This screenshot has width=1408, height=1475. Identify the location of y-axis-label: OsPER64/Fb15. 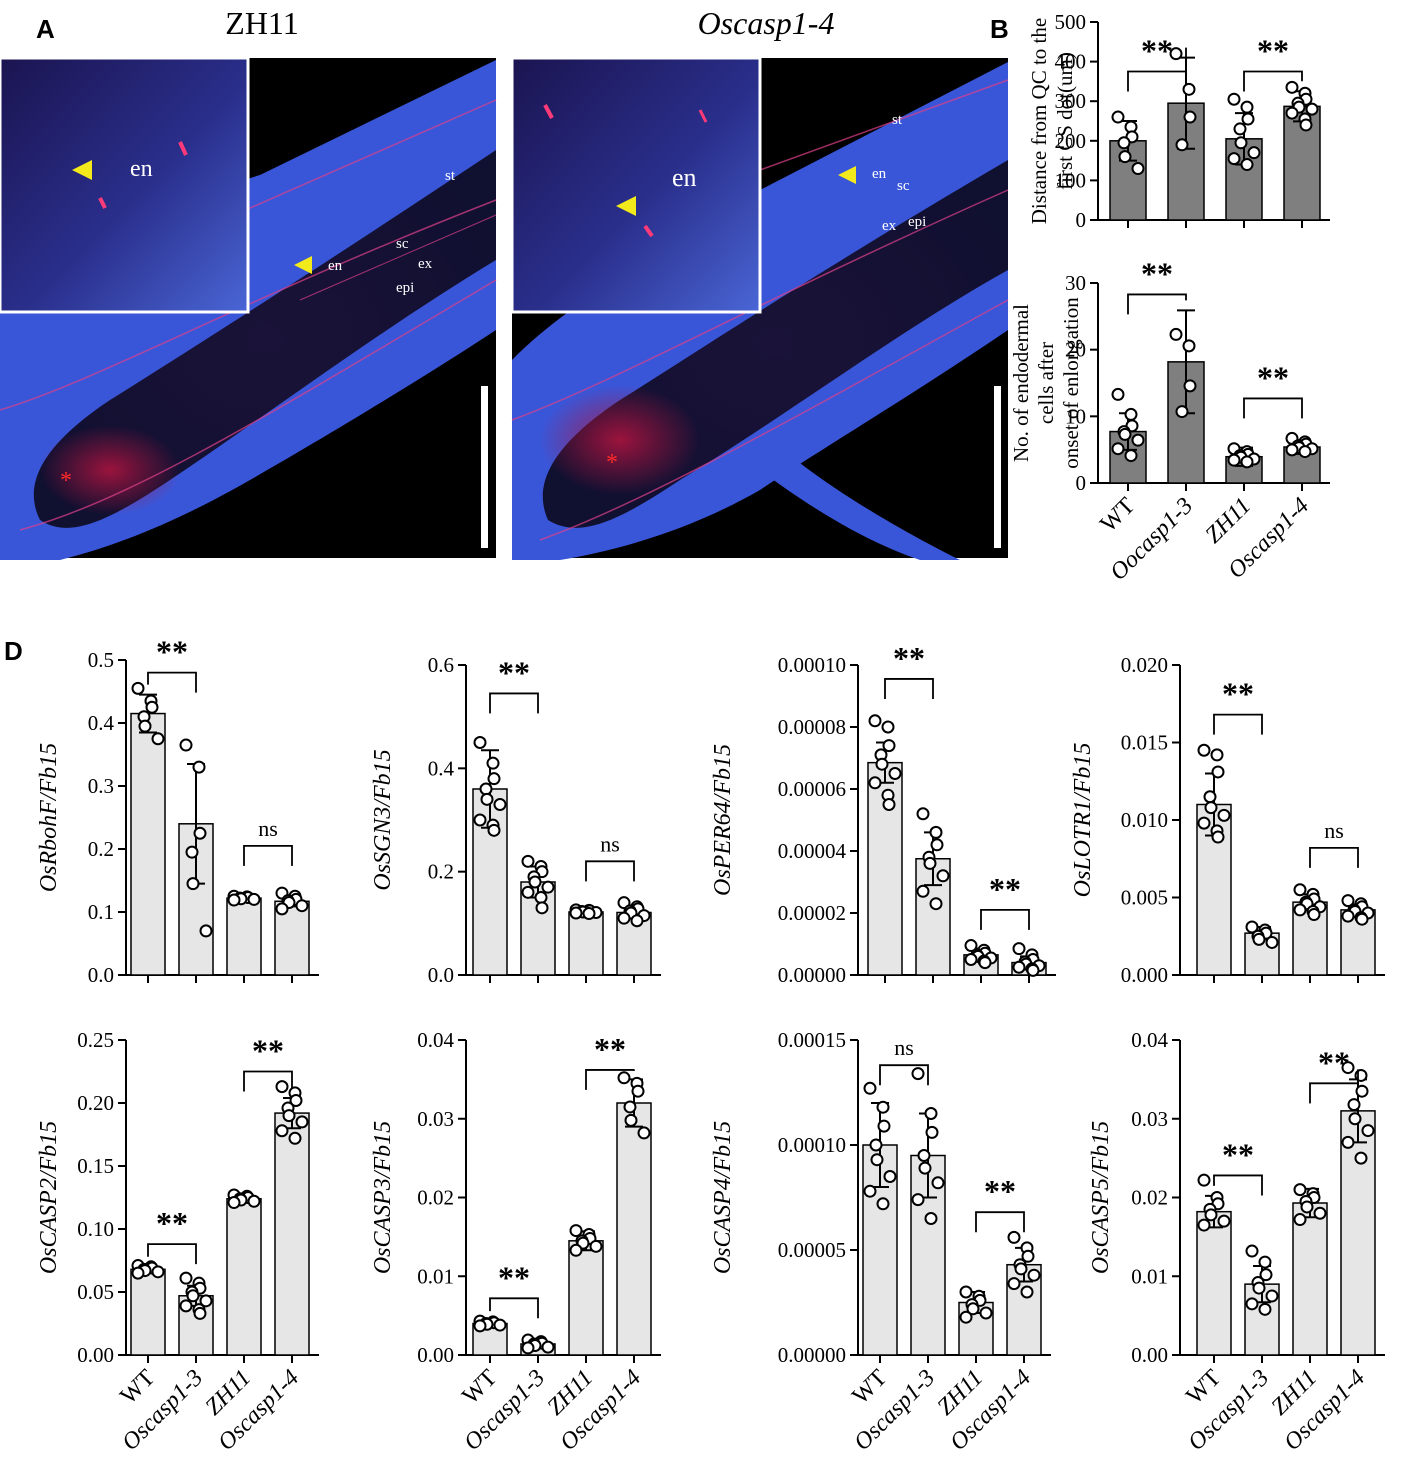
(723, 820).